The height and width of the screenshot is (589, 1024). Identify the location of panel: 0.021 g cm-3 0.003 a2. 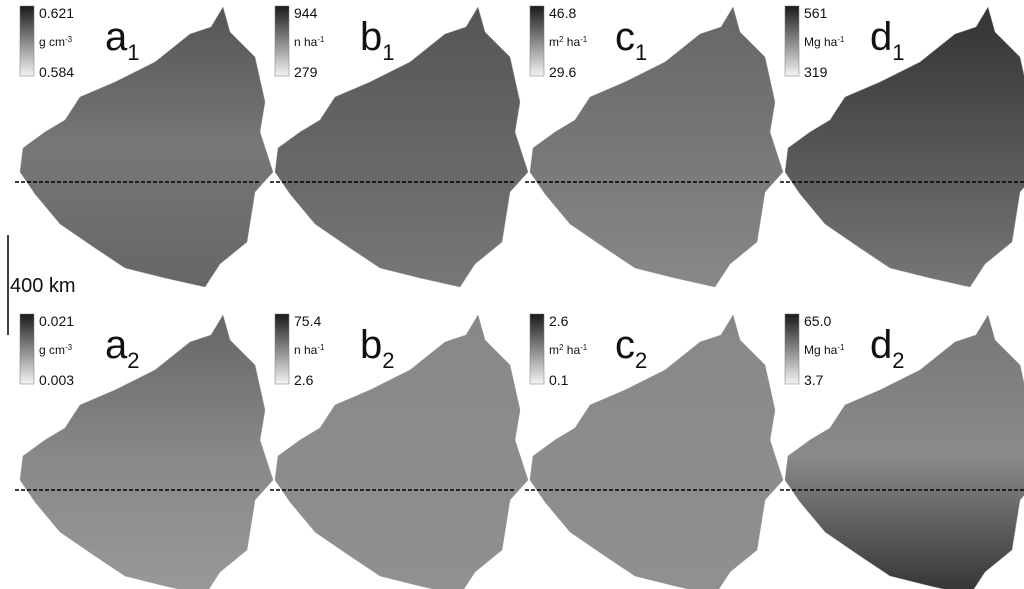
(144, 451).